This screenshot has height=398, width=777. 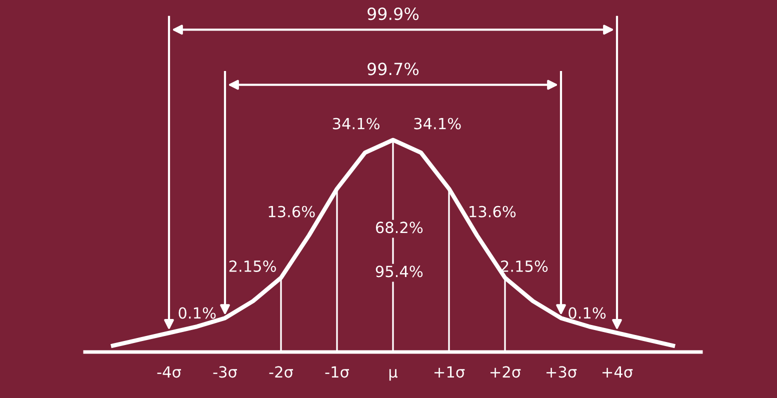 I want to click on x-tick-label: μ, so click(x=393, y=375).